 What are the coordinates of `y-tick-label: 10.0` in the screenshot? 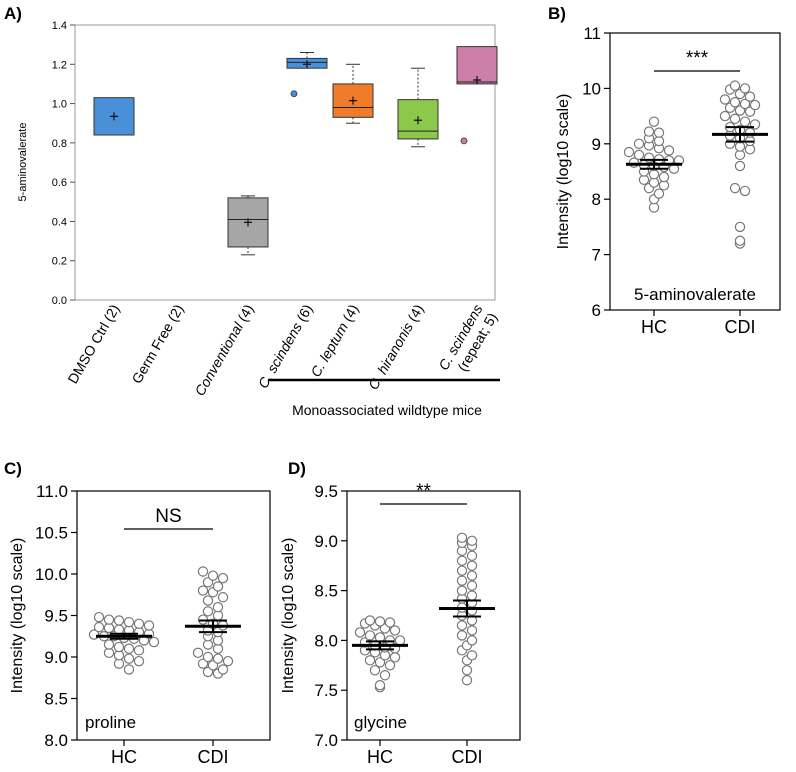 It's located at (51, 574).